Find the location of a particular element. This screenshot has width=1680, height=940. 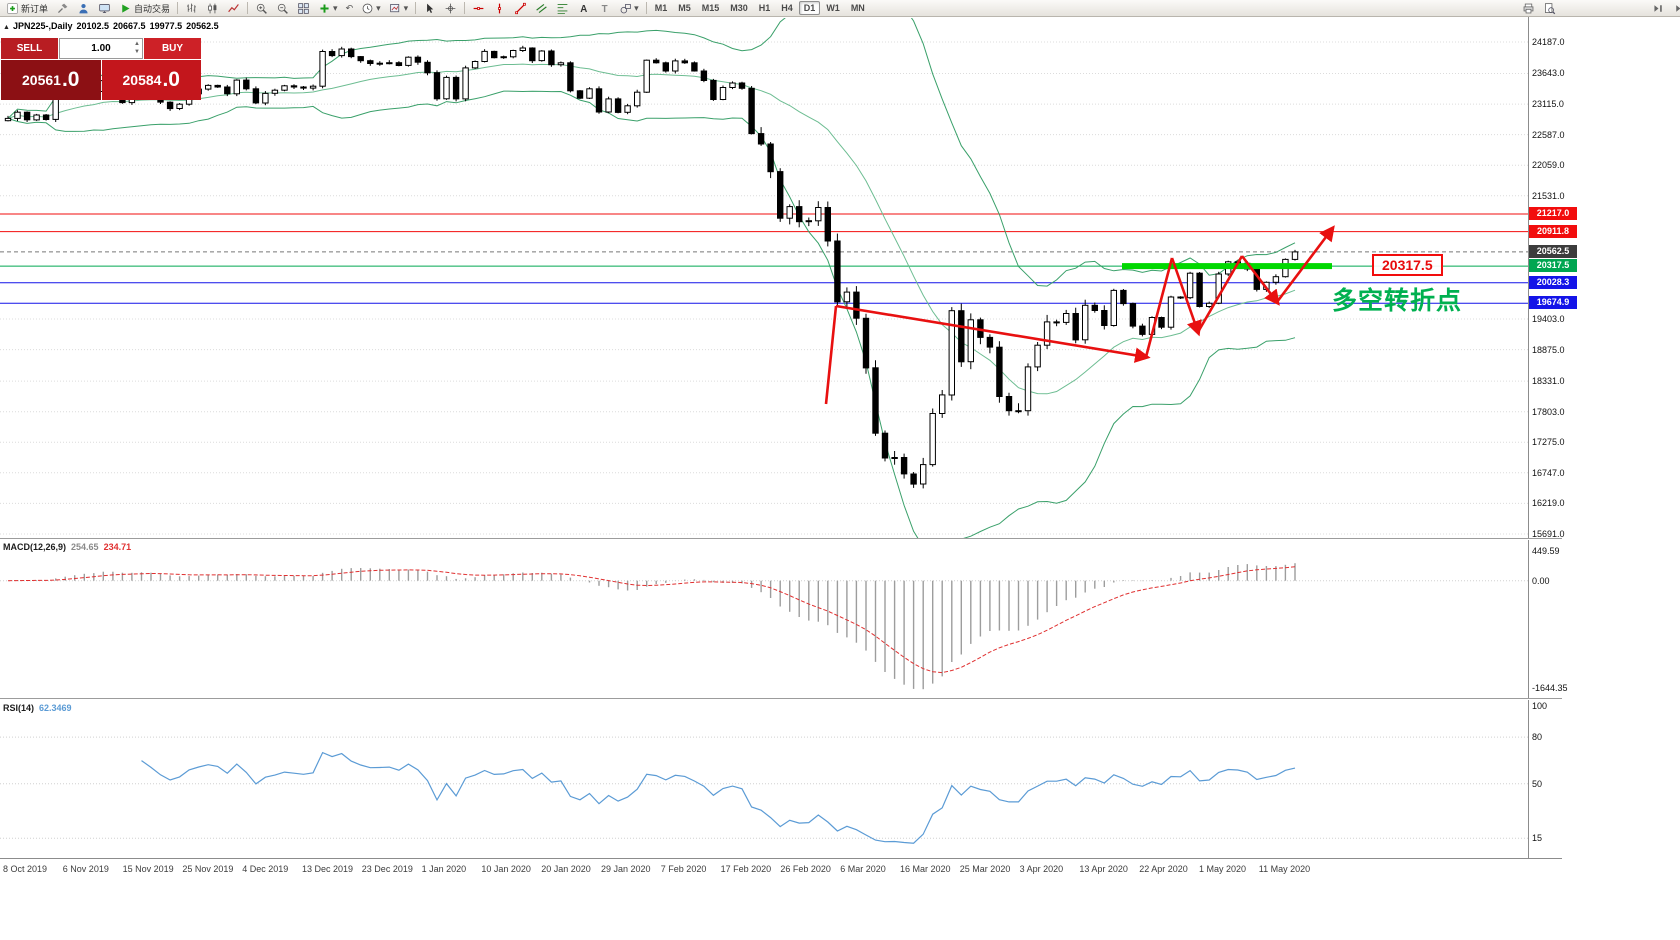

crosshair-button is located at coordinates (450, 8).